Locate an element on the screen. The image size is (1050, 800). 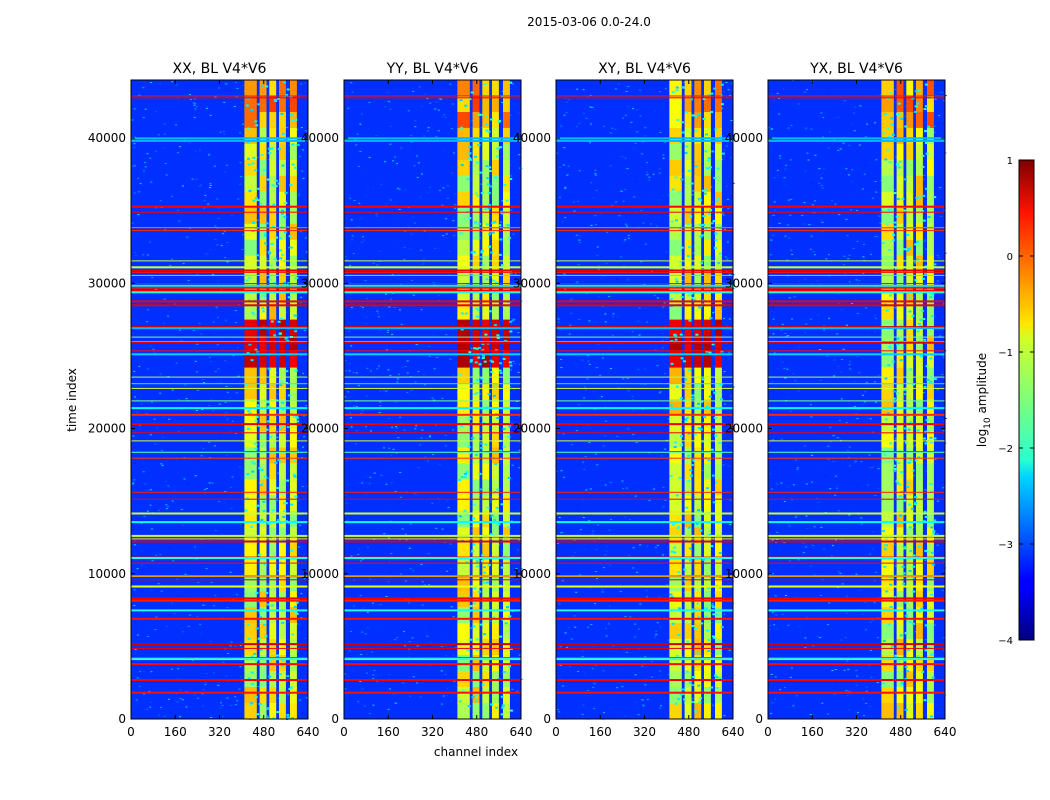
y-tick-label: 30000 is located at coordinates (532, 283).